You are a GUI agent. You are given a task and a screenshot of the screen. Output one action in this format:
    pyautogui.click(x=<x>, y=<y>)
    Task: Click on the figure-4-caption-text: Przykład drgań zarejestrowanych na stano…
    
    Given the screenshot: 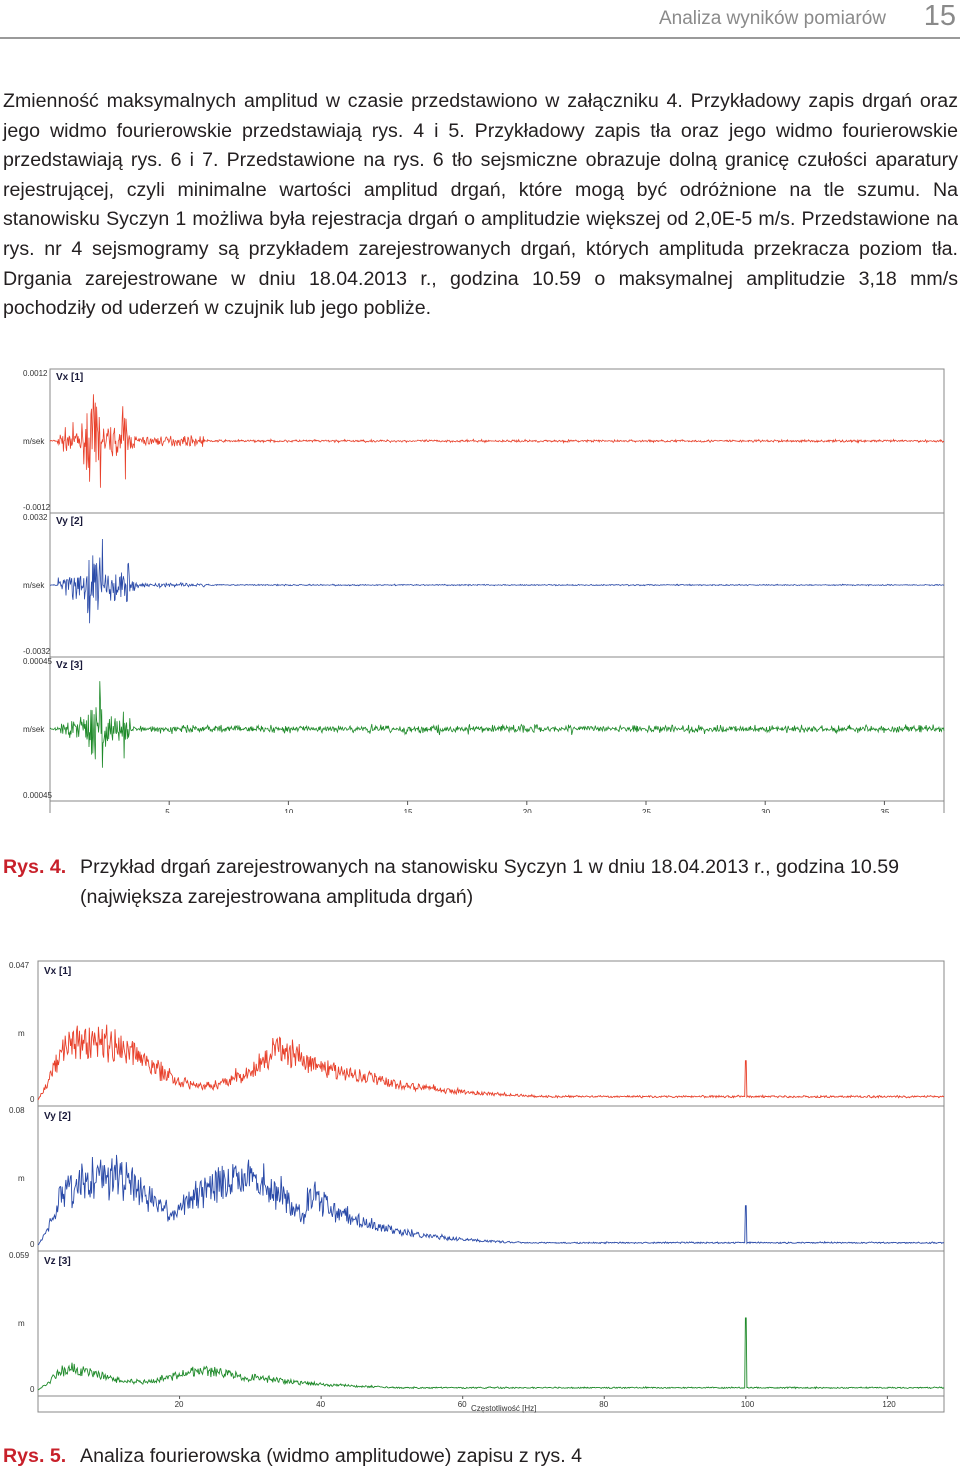 What is the action you would take?
    pyautogui.click(x=490, y=882)
    